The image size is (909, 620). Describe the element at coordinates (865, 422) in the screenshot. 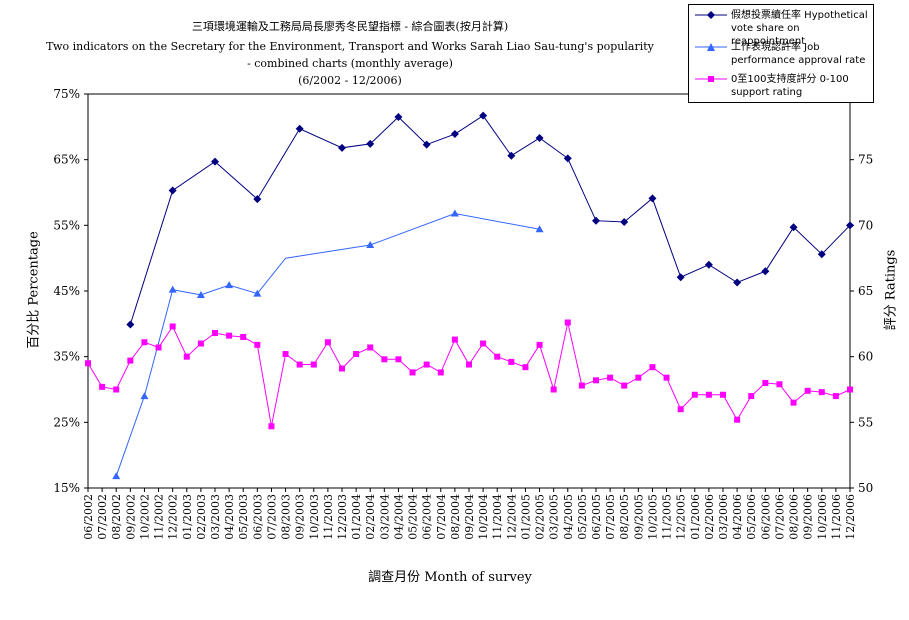

I see `y-right-tick-label: 55` at that location.